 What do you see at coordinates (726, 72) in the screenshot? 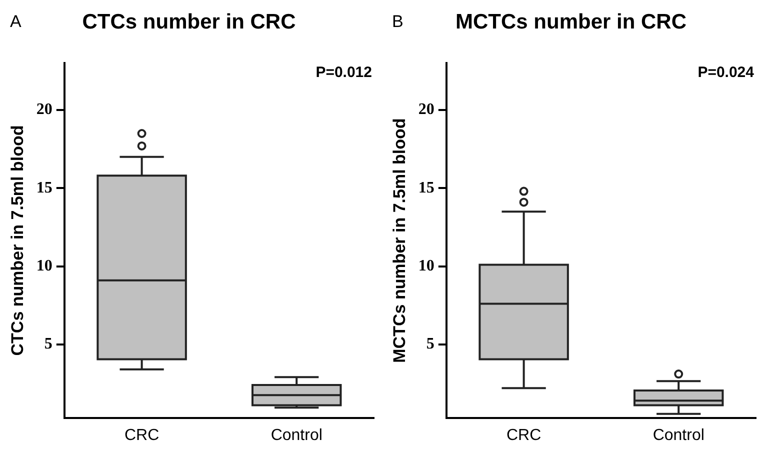
I see `annotation: P=0.024` at bounding box center [726, 72].